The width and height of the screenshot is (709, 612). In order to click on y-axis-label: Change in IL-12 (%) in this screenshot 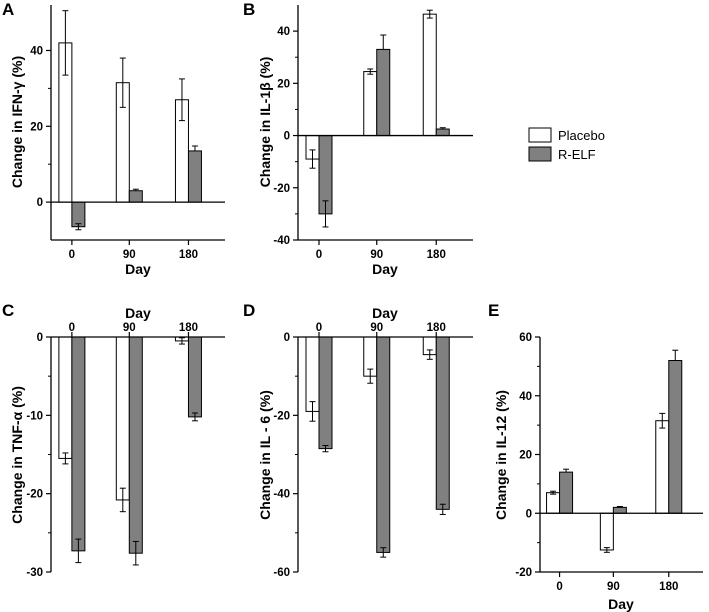, I will do `click(501, 455)`.